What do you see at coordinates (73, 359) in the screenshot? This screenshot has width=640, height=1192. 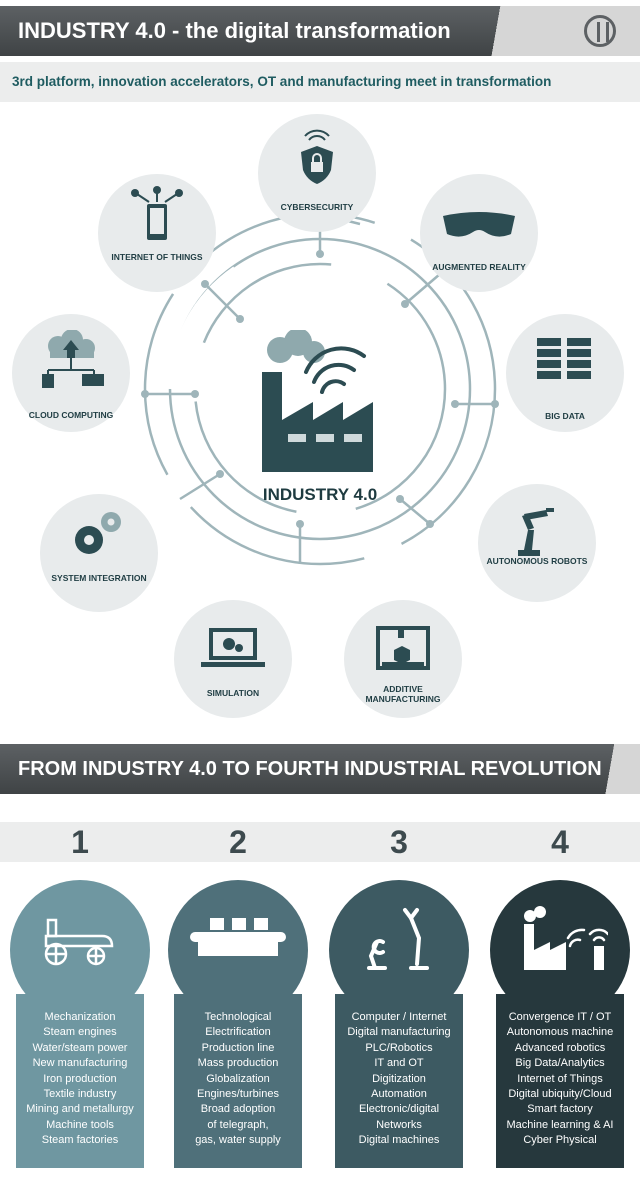 I see `cloud-network-icon` at bounding box center [73, 359].